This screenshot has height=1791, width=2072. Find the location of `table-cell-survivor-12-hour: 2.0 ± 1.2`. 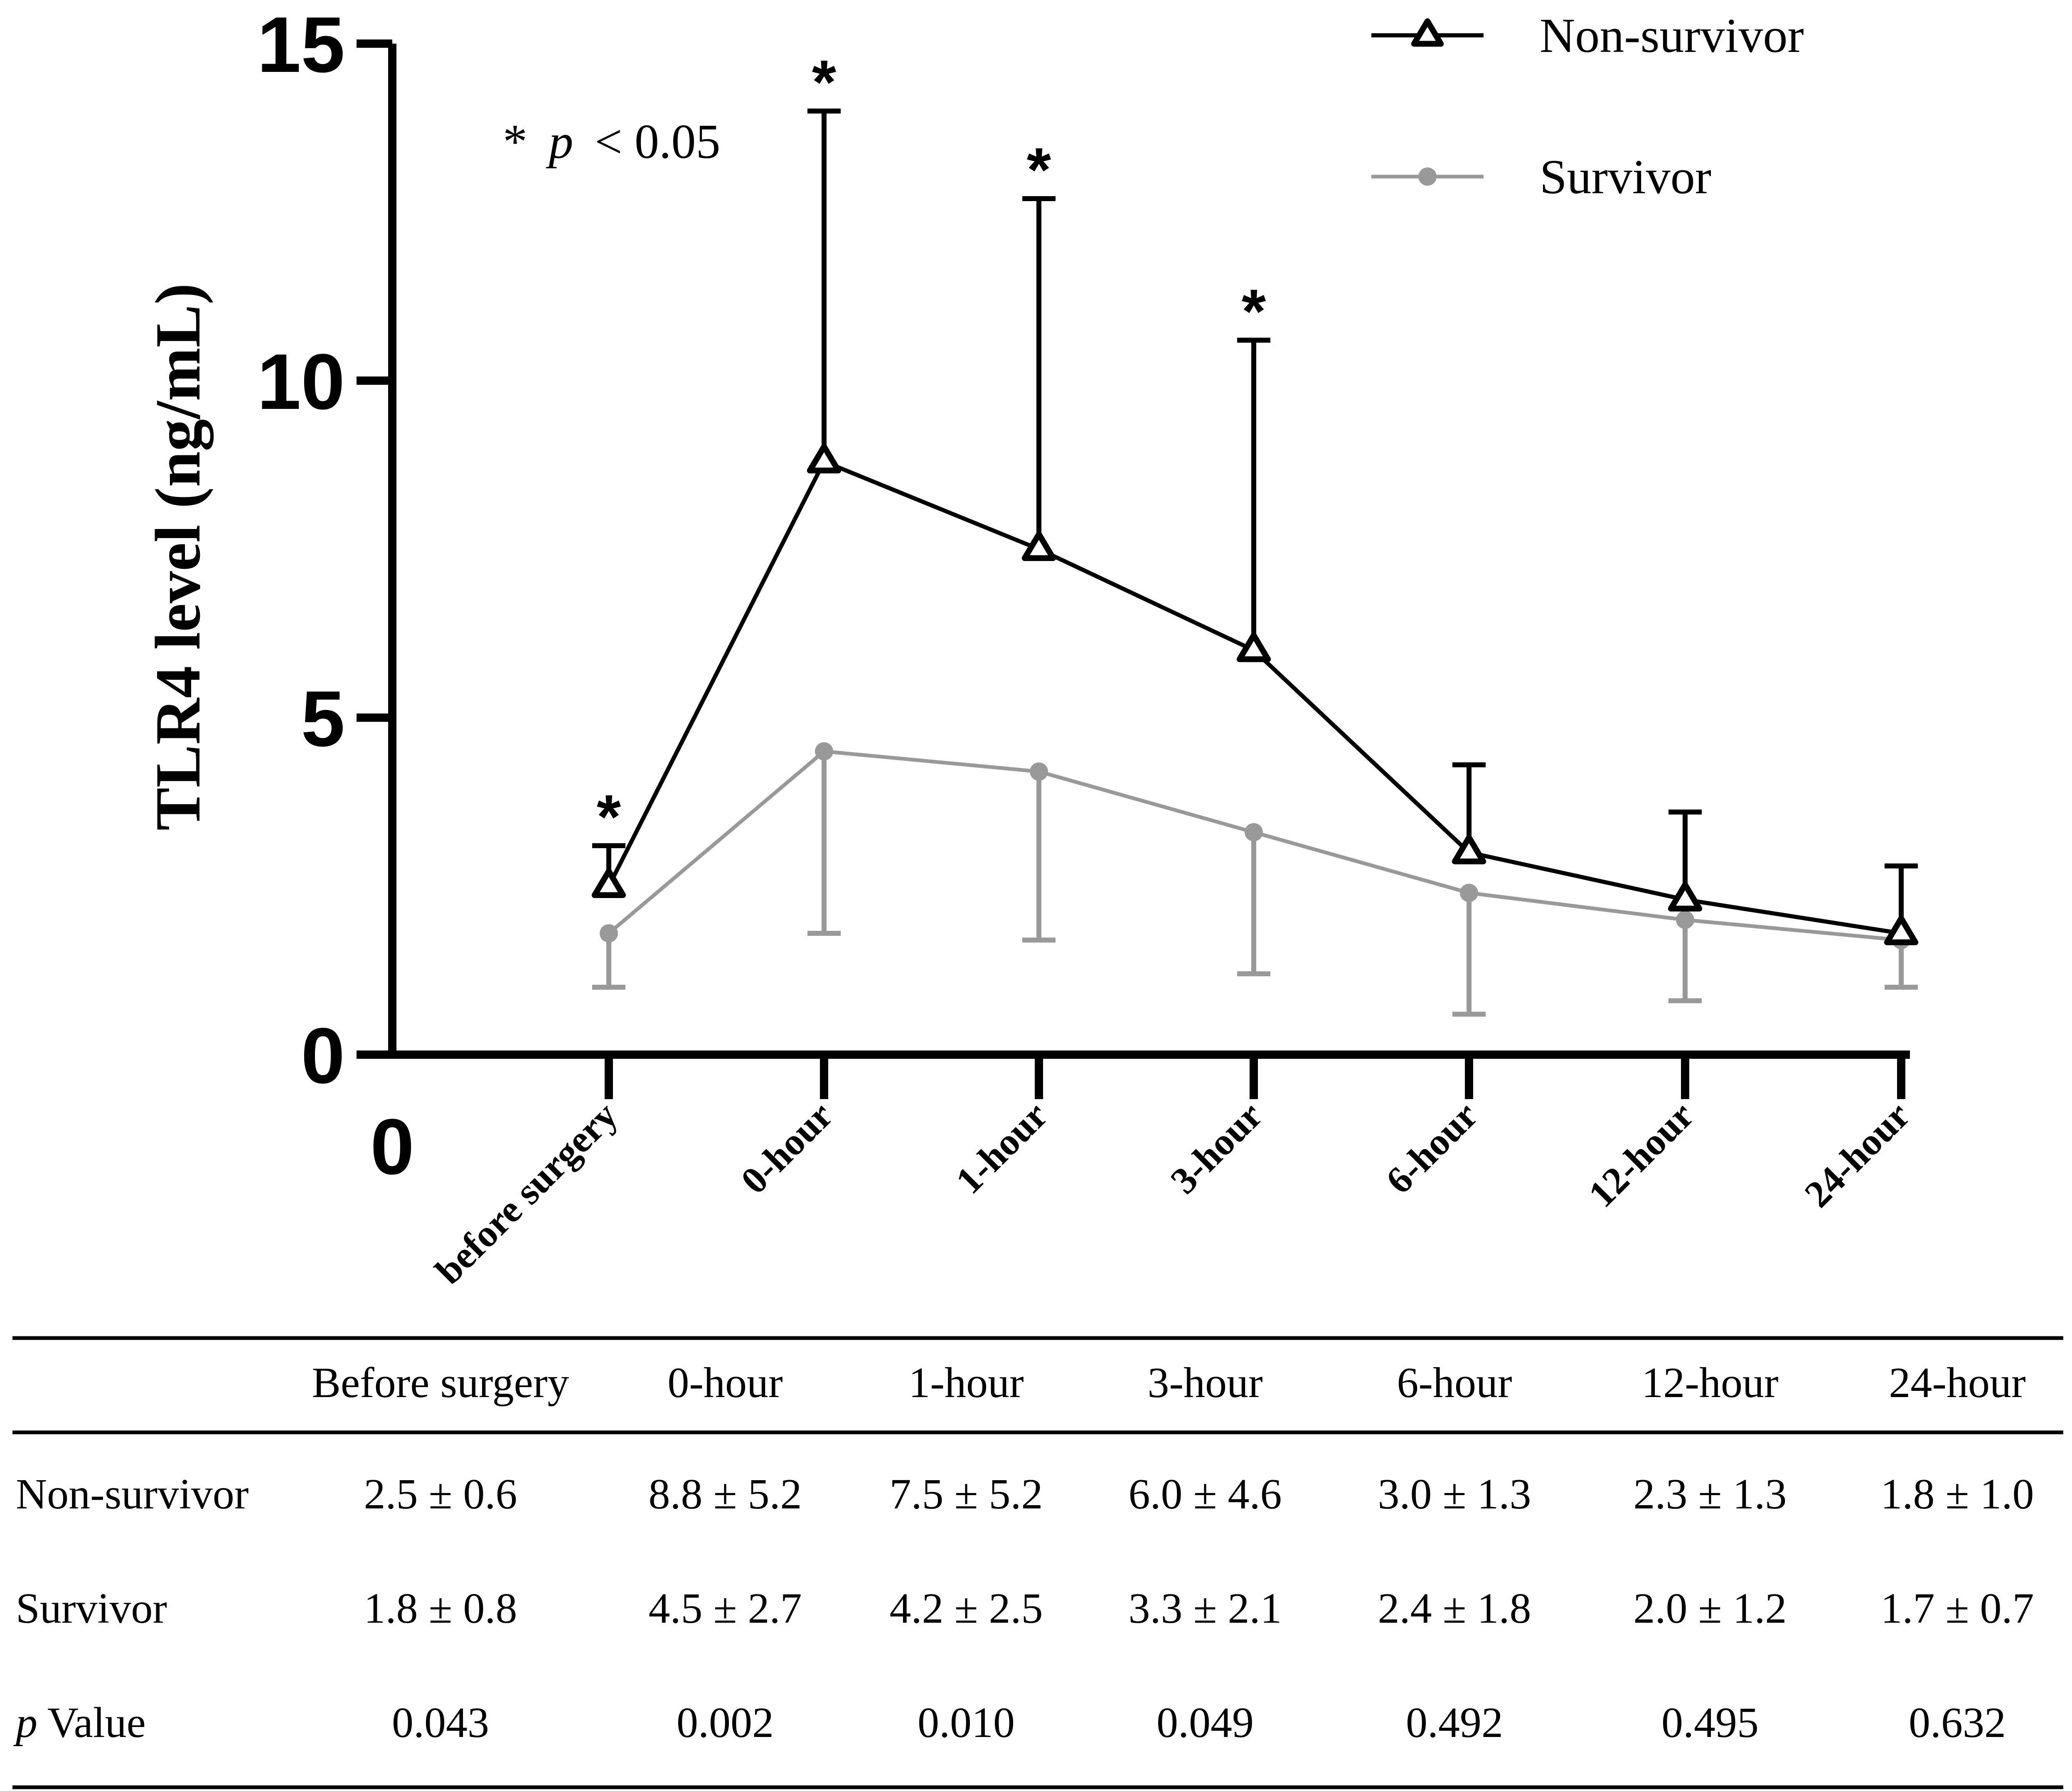

table-cell-survivor-12-hour: 2.0 ± 1.2 is located at coordinates (1710, 1608).